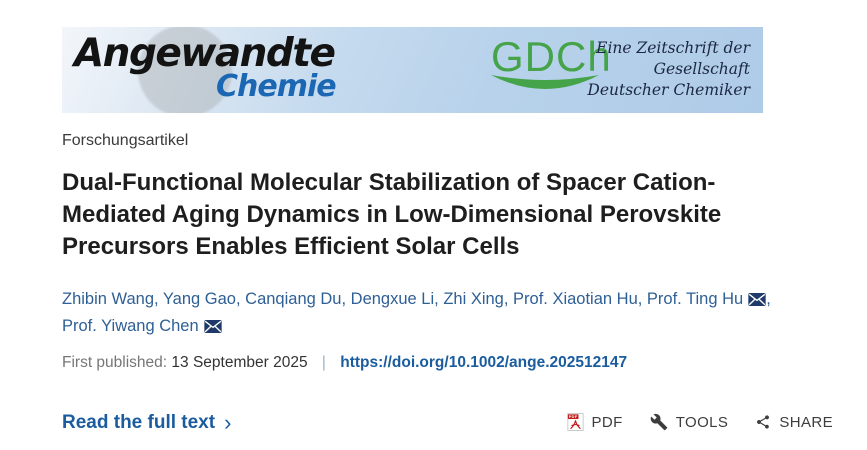 This screenshot has height=450, width=867. What do you see at coordinates (108, 299) in the screenshot?
I see `author-link: Zhibin Wang` at bounding box center [108, 299].